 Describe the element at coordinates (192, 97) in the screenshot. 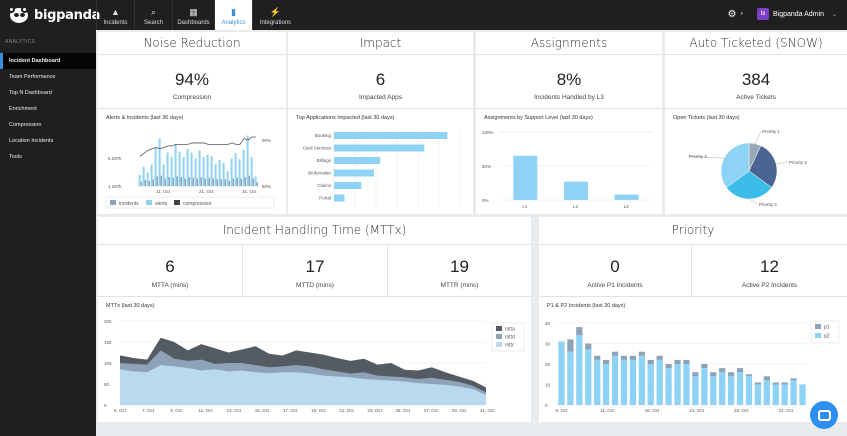

I see `compression-label: Compression` at that location.